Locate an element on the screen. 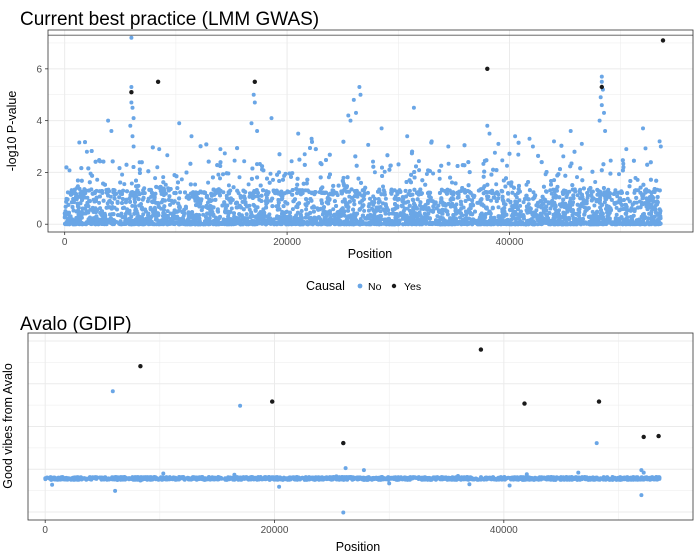 The width and height of the screenshot is (700, 560). panel1-title: Current best practice (LMM GWAS) is located at coordinates (169, 19).